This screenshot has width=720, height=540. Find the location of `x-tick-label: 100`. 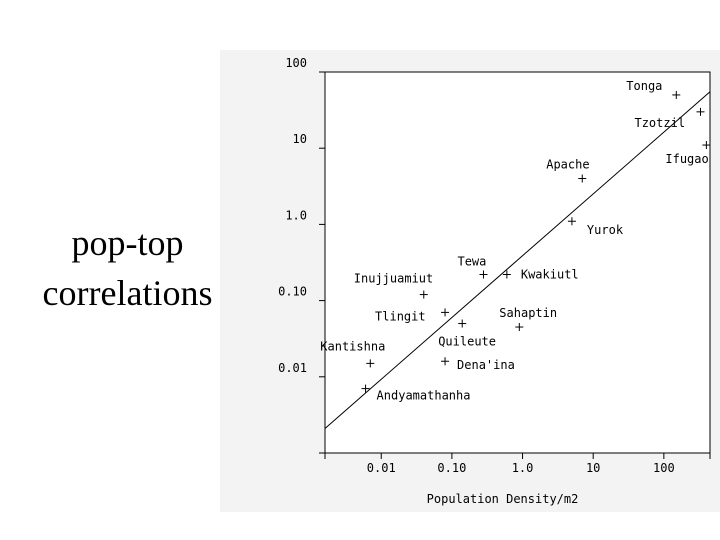

x-tick-label: 100 is located at coordinates (664, 468).